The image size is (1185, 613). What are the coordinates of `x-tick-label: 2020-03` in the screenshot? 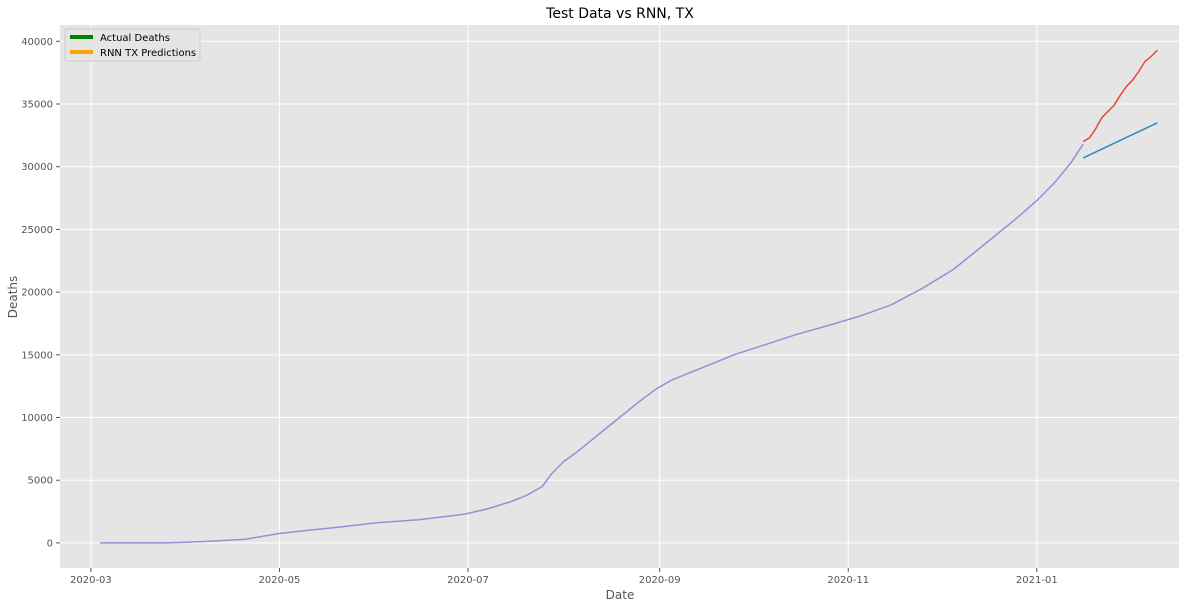 It's located at (91, 580).